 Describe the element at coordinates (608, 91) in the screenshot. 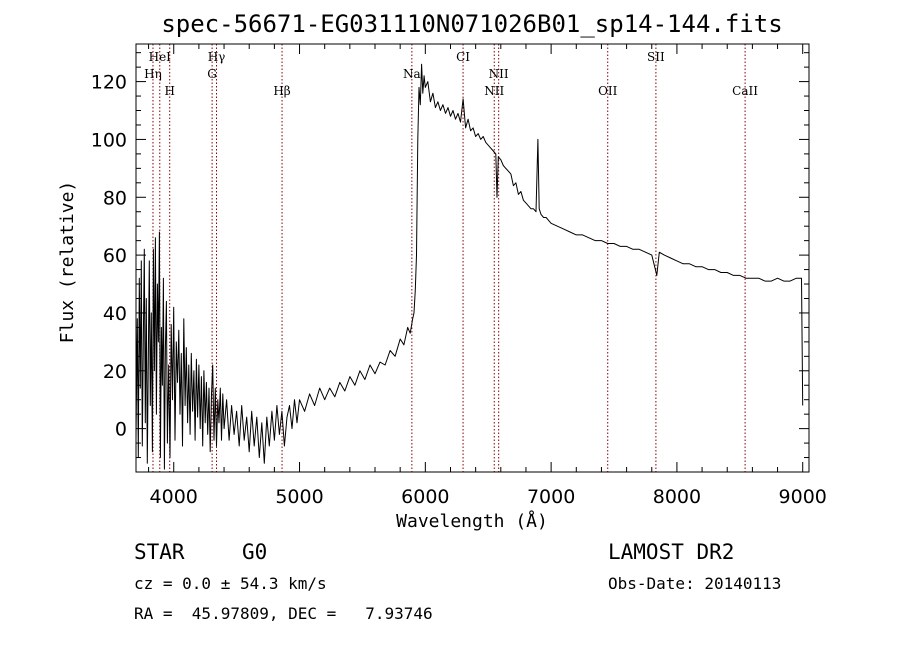

I see `line-label-10: OII` at that location.